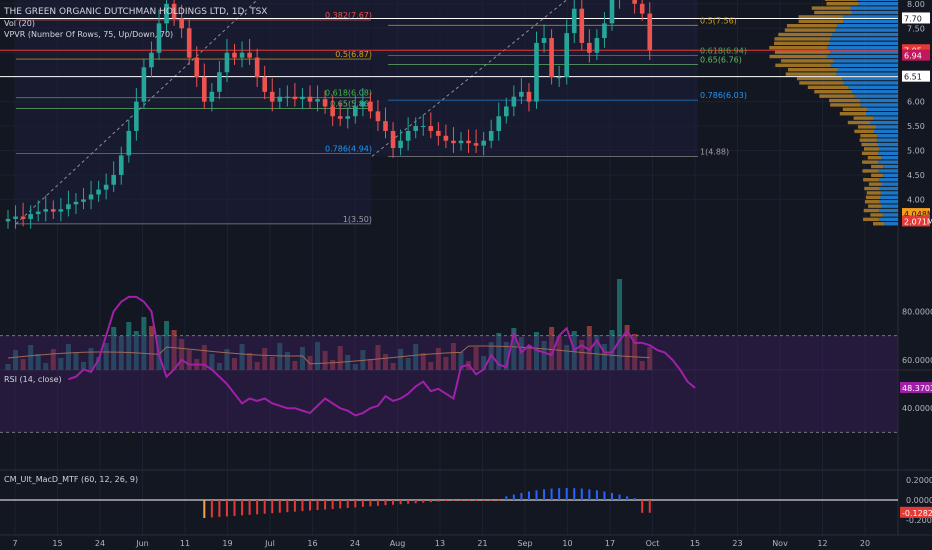 Image resolution: width=932 pixels, height=550 pixels. I want to click on volume-indicator-label: Vol (20), so click(19, 23).